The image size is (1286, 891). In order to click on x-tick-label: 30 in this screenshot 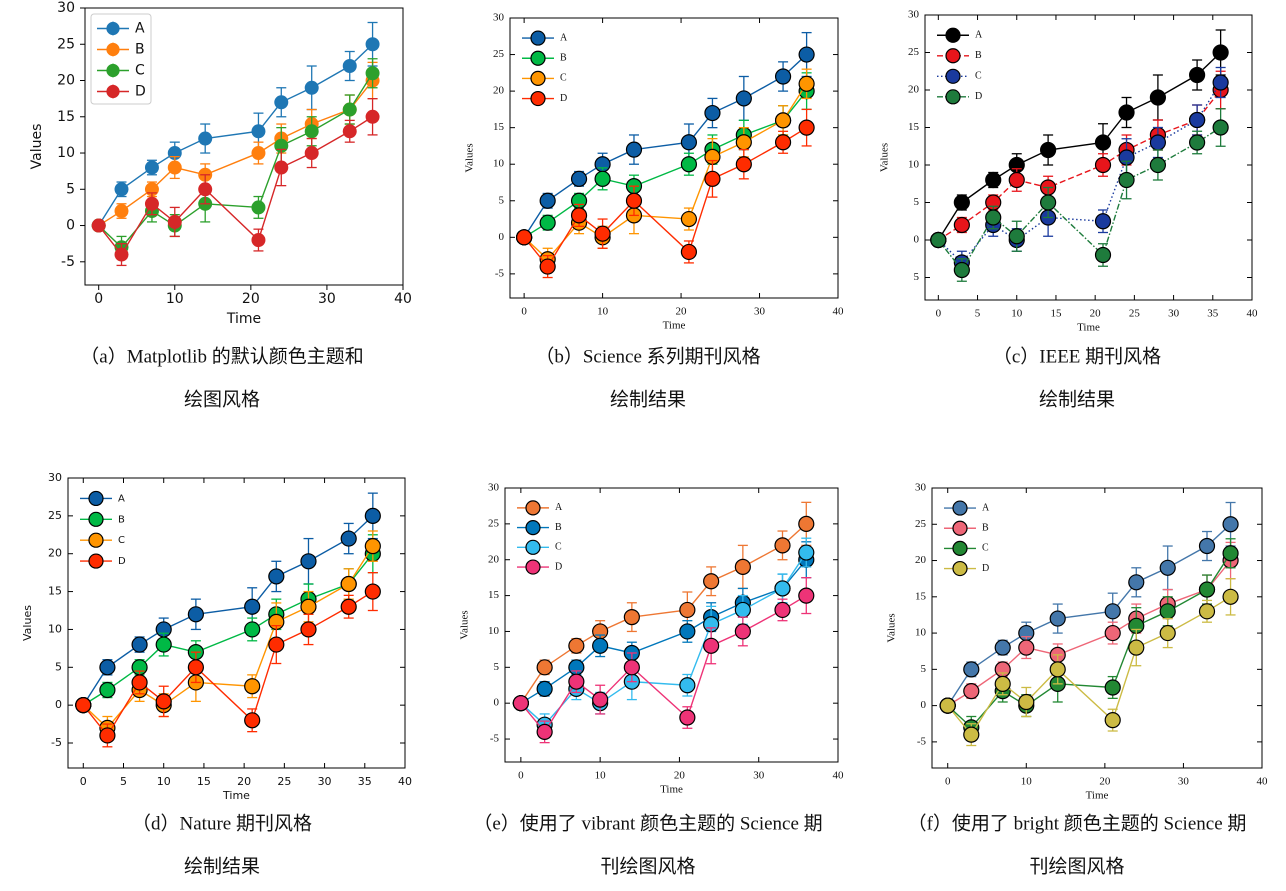, I will do `click(760, 312)`.